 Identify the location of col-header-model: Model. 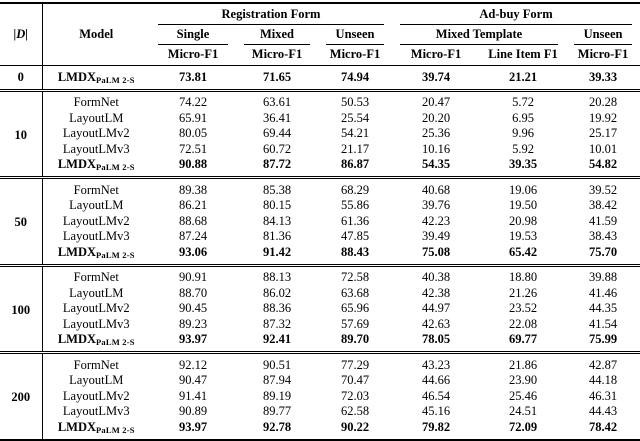
(96, 34).